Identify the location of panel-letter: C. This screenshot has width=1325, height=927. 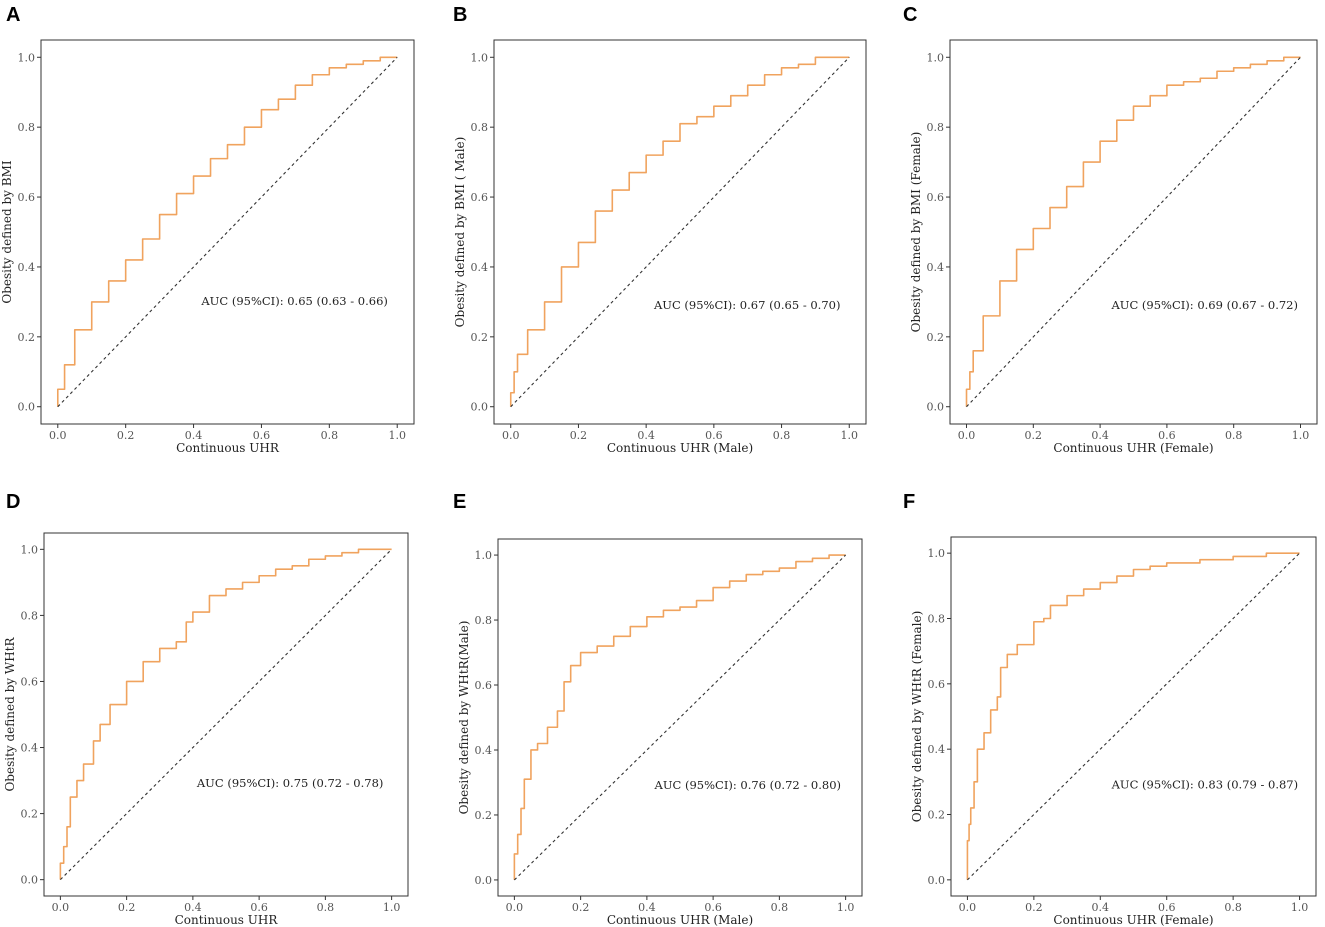
(910, 15).